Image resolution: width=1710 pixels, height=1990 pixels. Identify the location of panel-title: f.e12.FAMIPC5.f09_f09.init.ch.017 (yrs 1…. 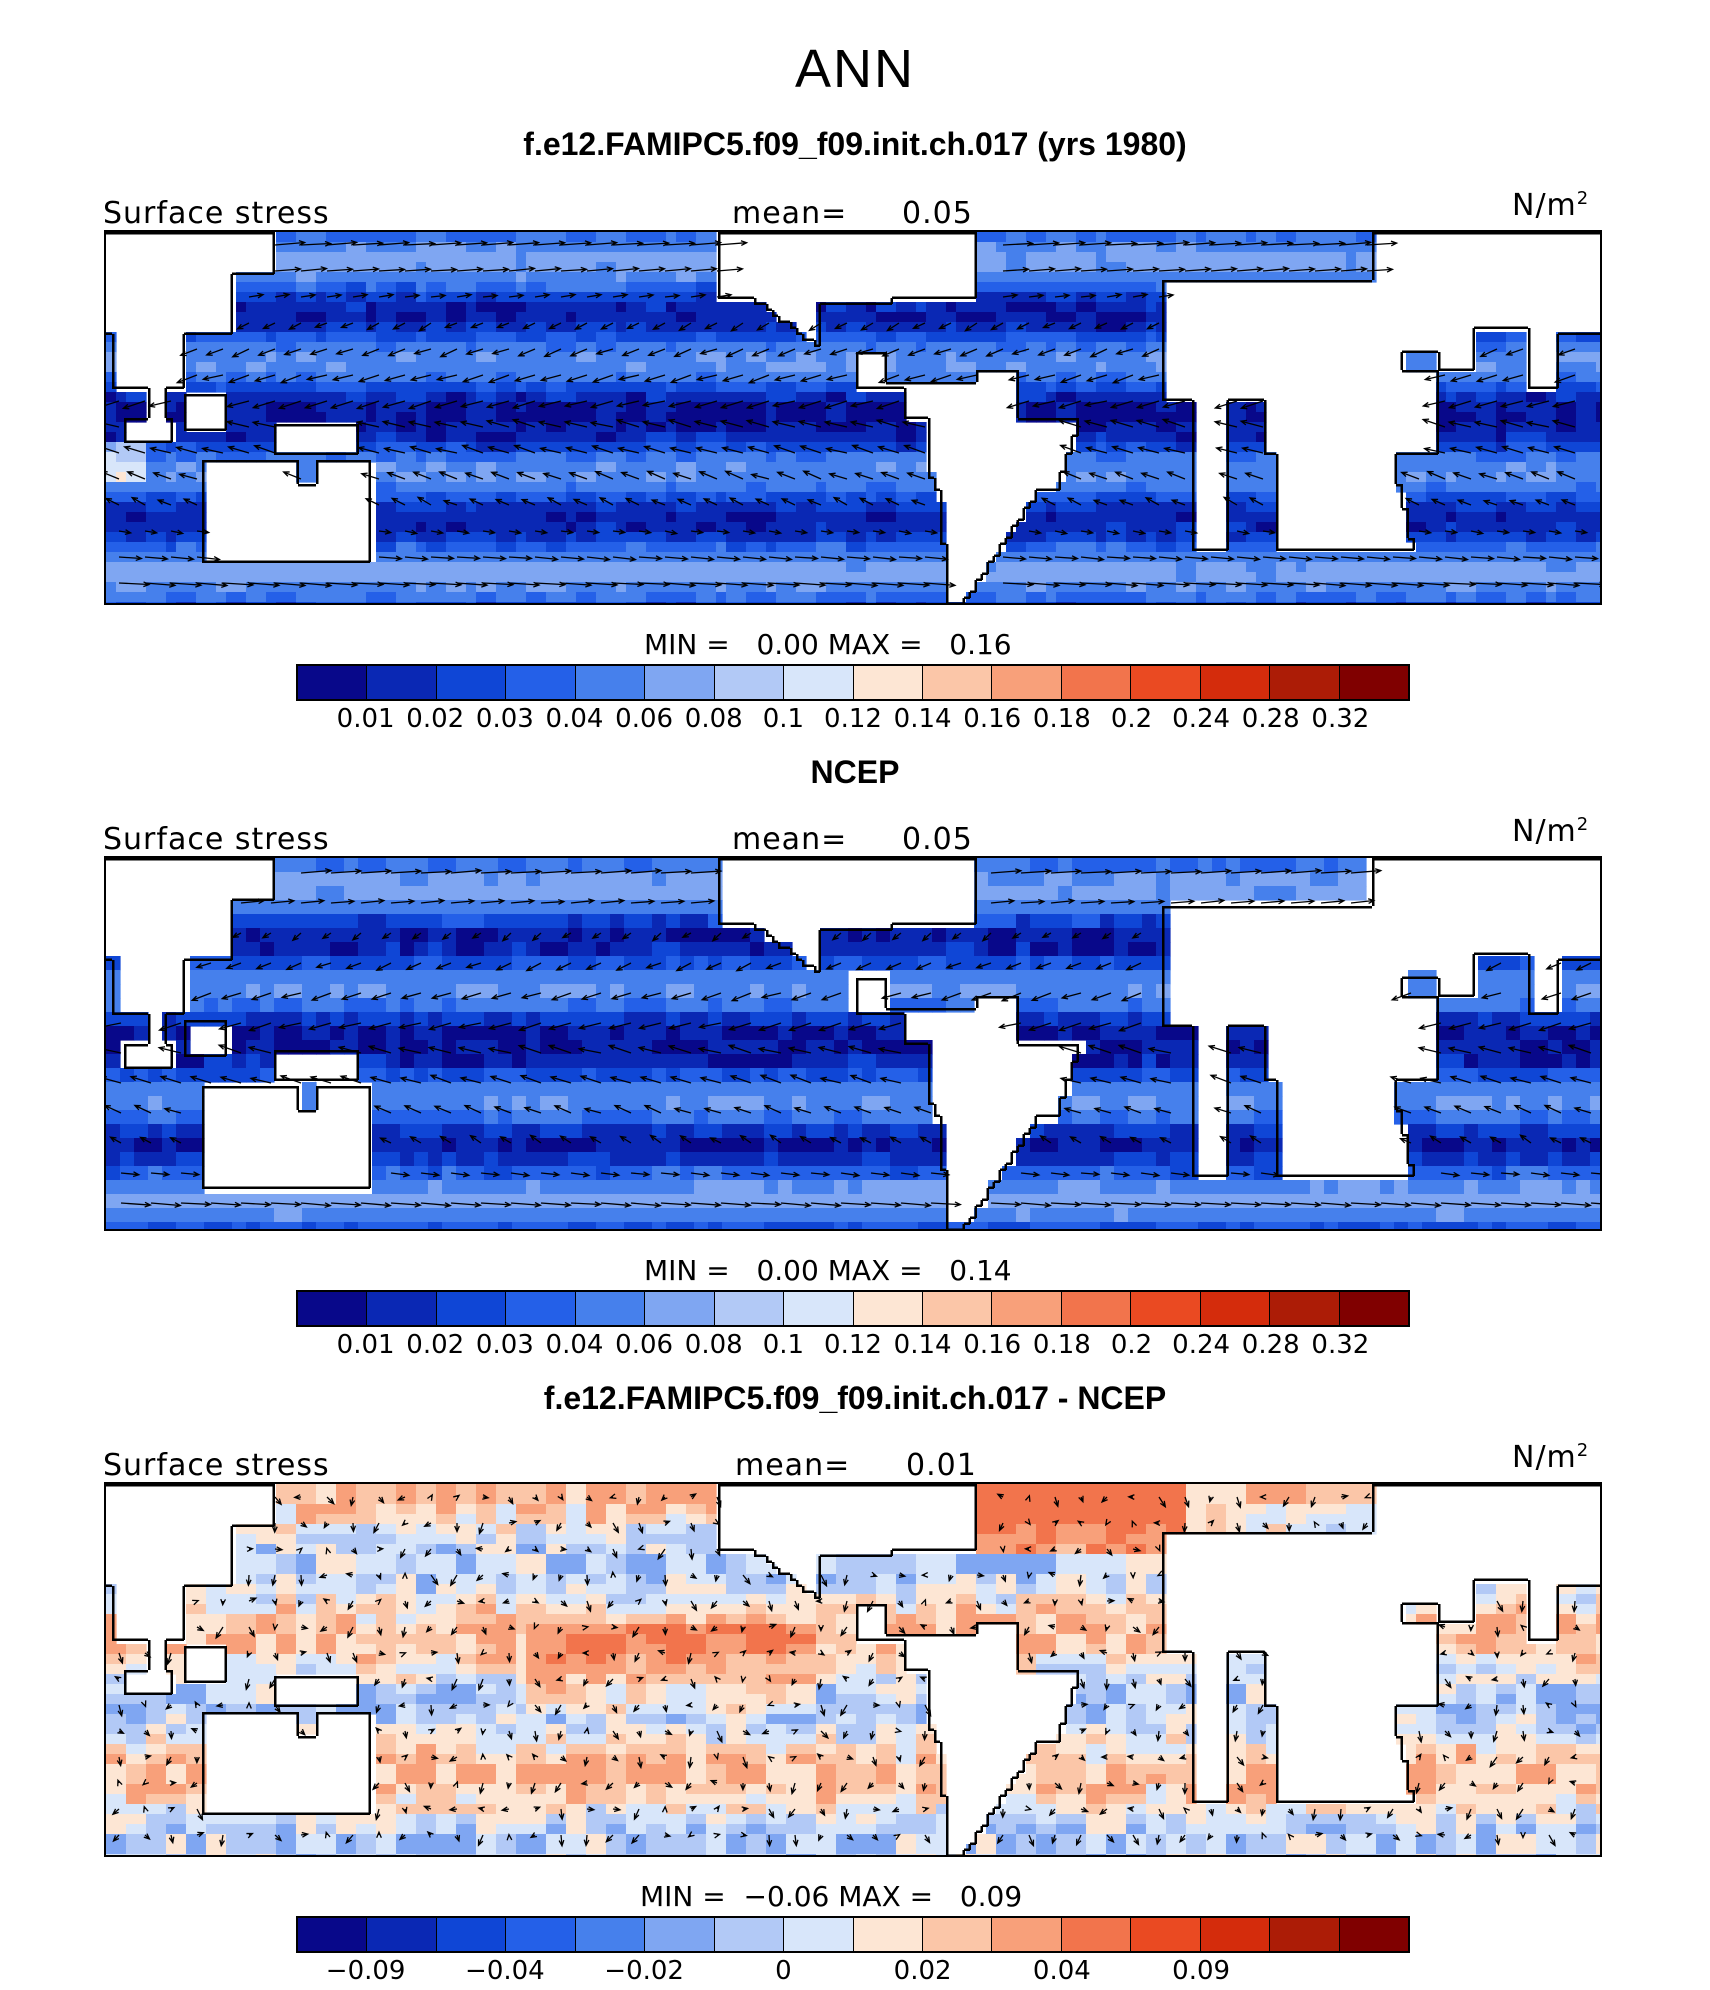
(855, 144).